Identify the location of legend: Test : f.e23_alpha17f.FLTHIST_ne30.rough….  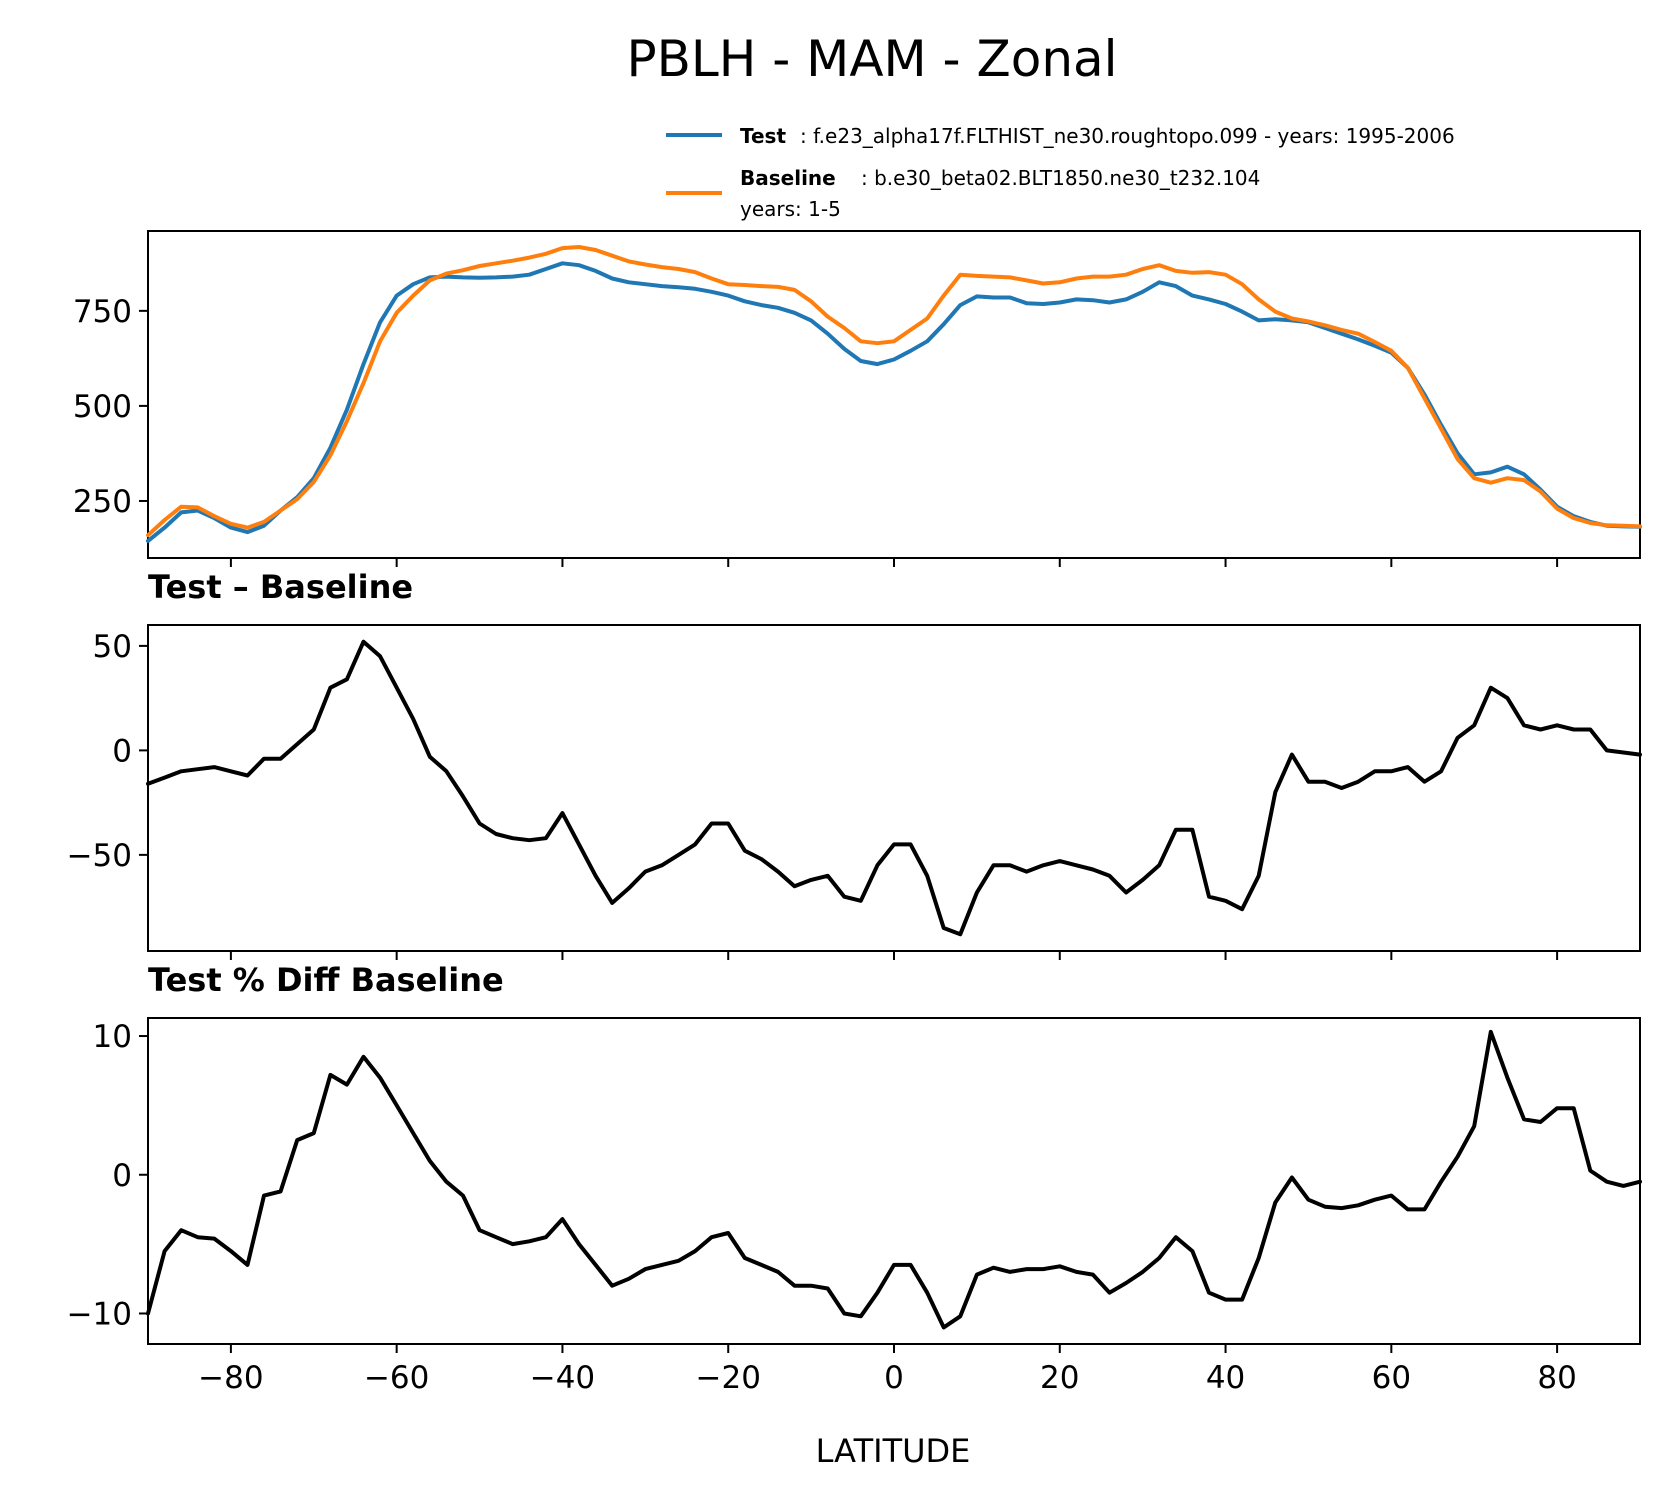
(1060, 172).